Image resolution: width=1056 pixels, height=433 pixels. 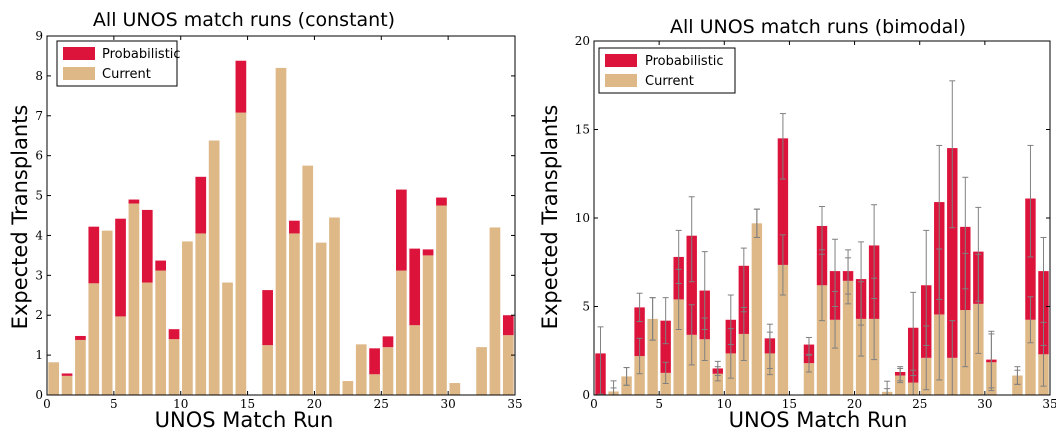 I want to click on x-tick-label: 25, so click(x=919, y=404).